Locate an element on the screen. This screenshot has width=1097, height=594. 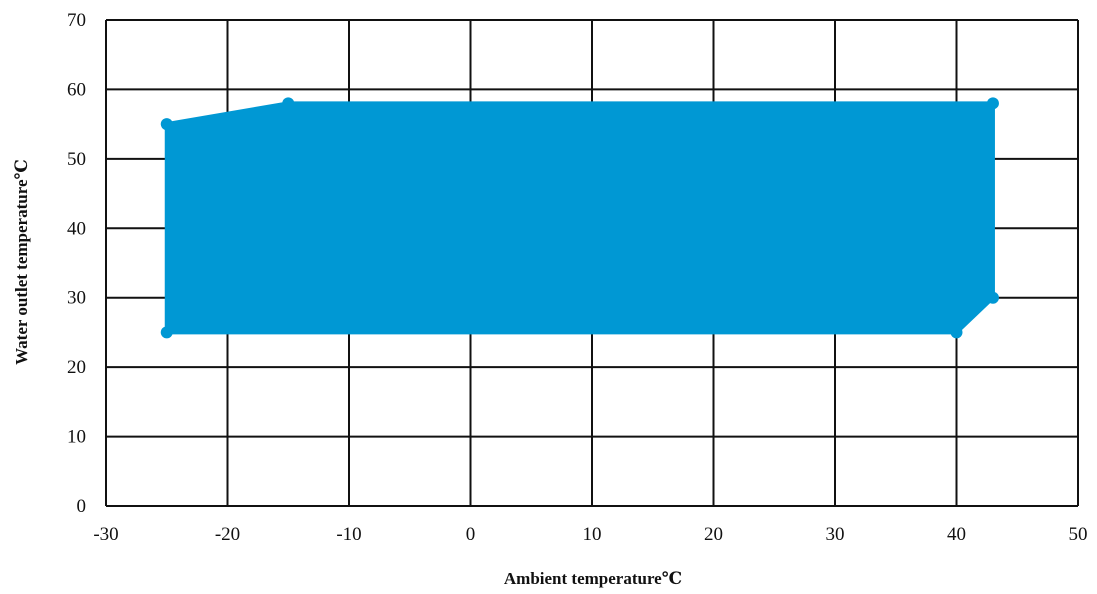
x-tick-label: 30 is located at coordinates (835, 534).